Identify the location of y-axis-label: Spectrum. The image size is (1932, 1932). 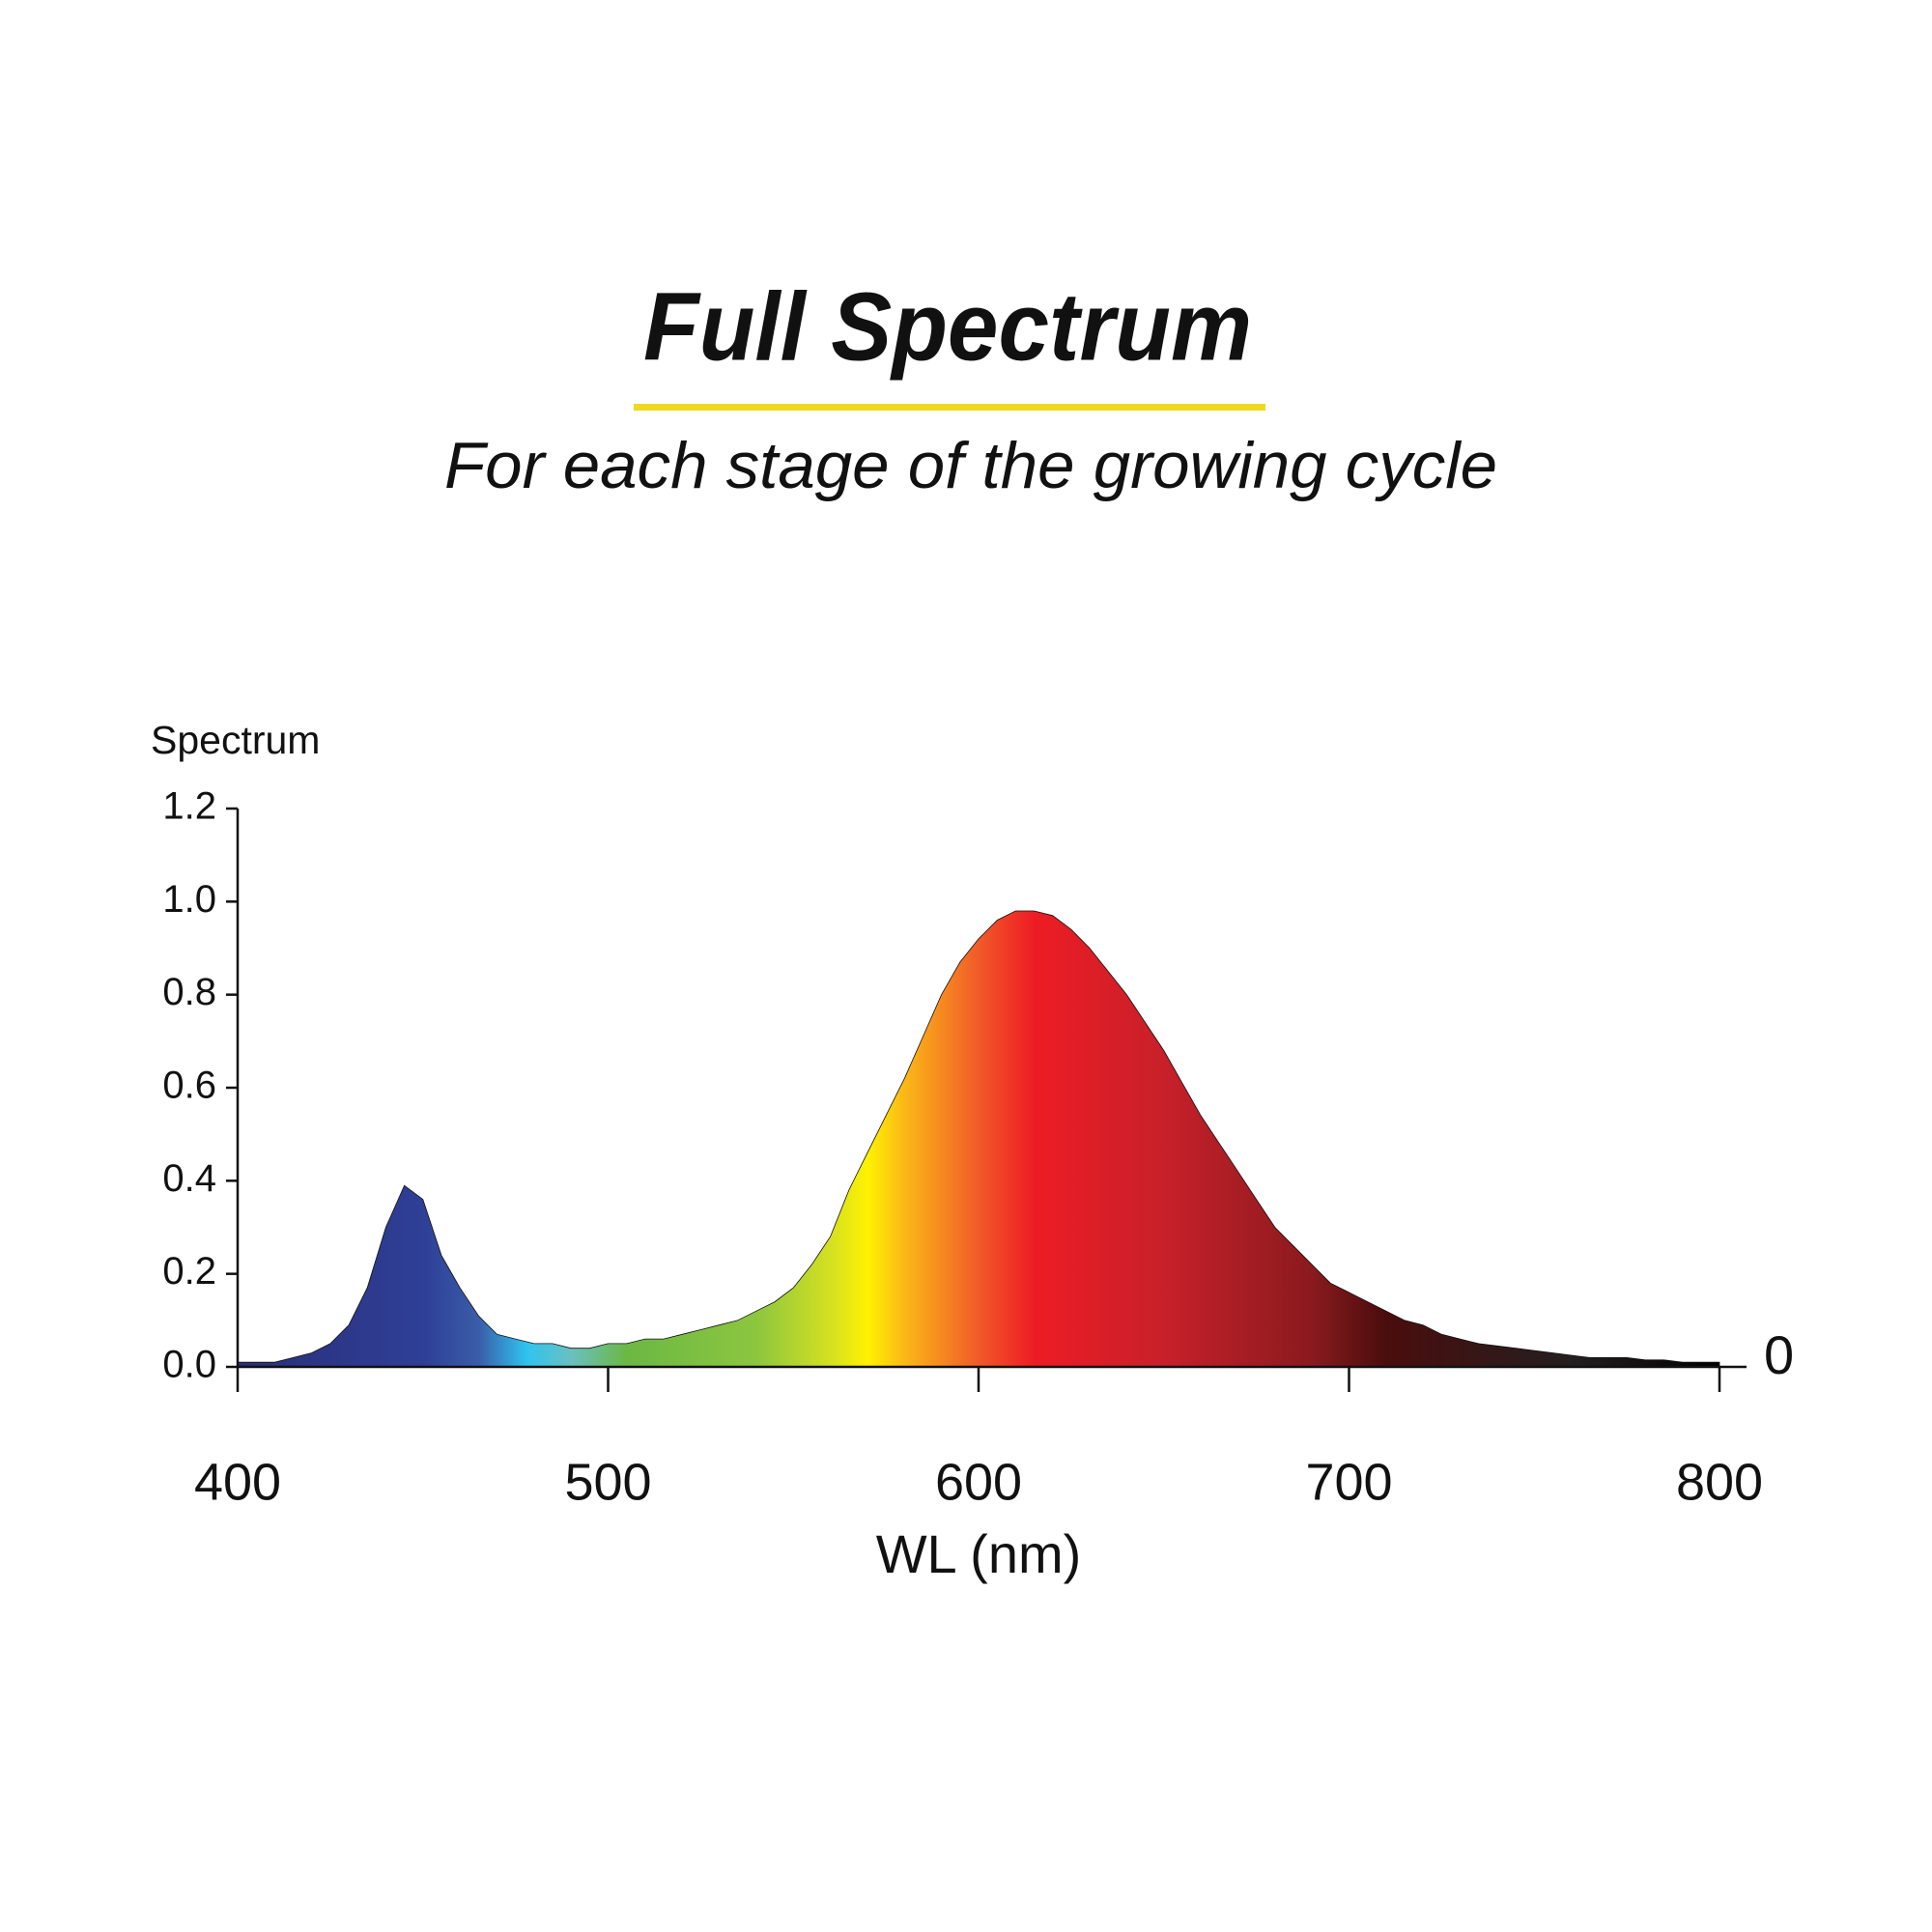
(235, 740).